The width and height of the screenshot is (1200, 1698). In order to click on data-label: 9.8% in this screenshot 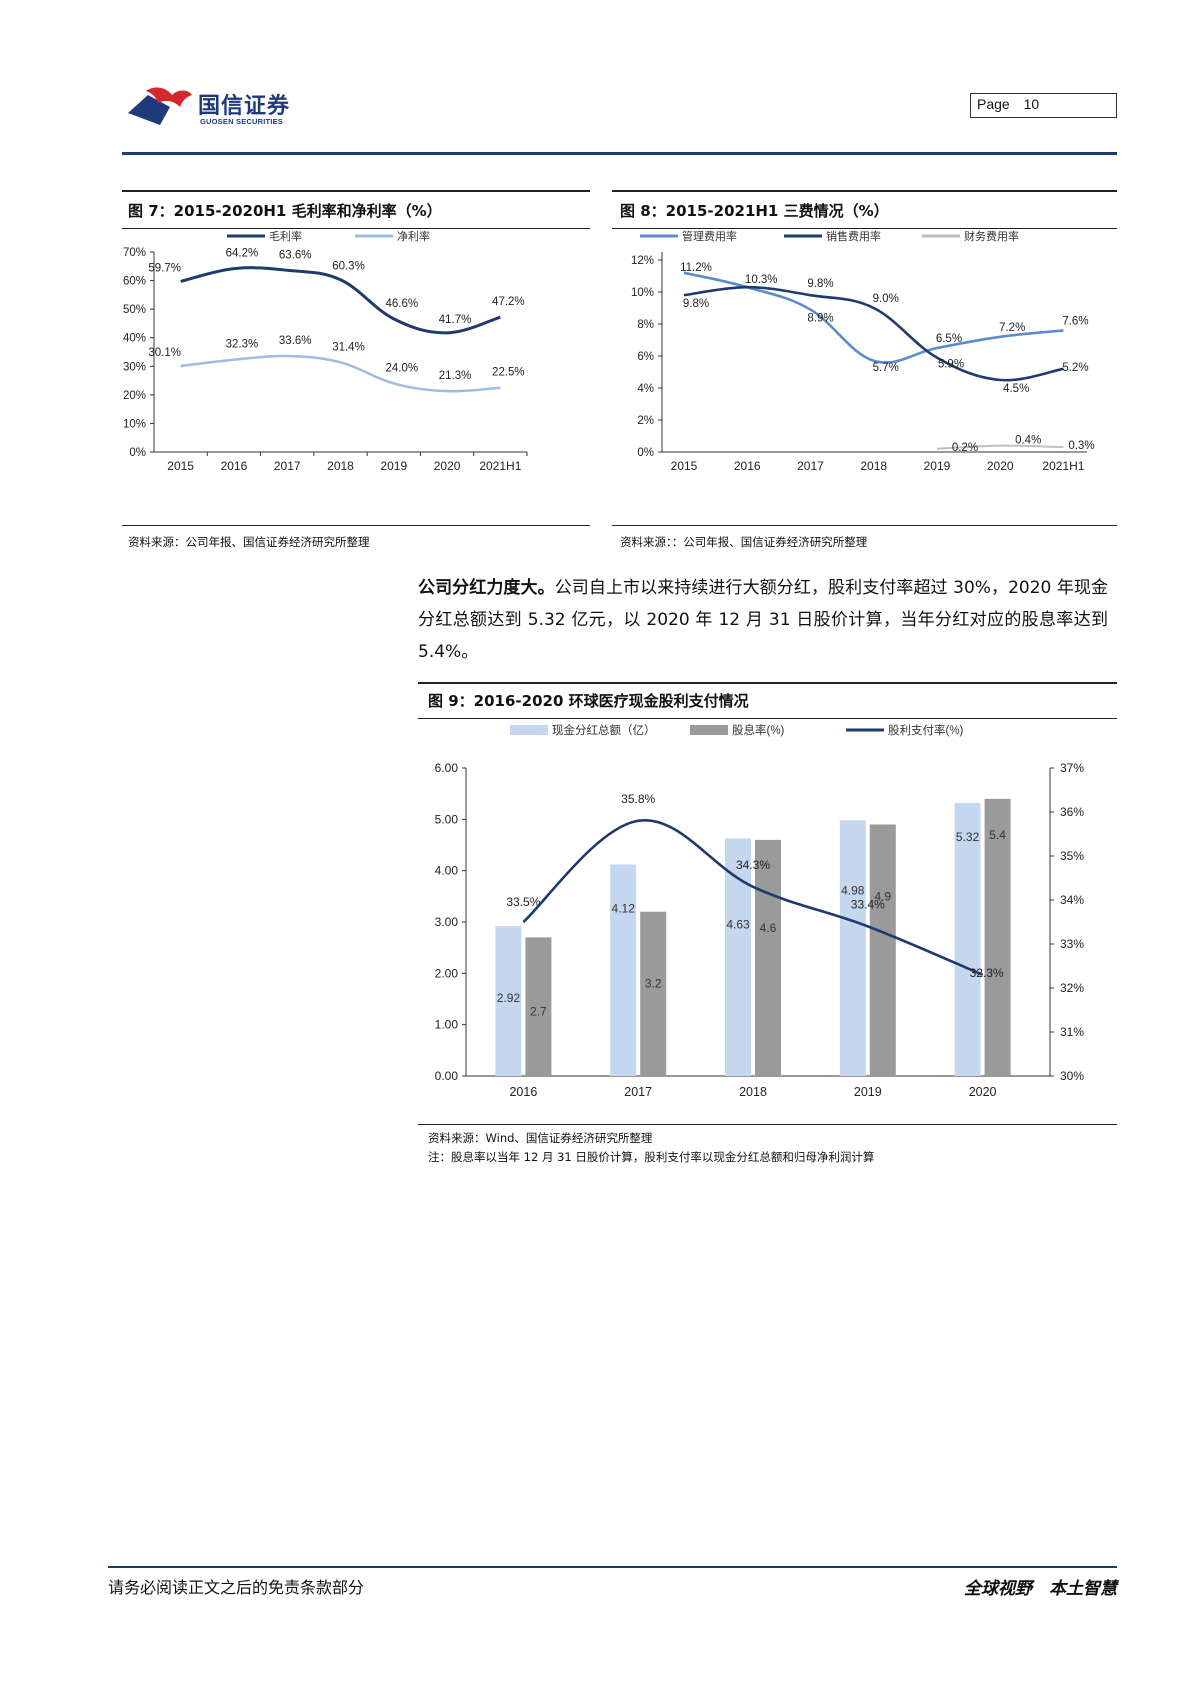, I will do `click(696, 304)`.